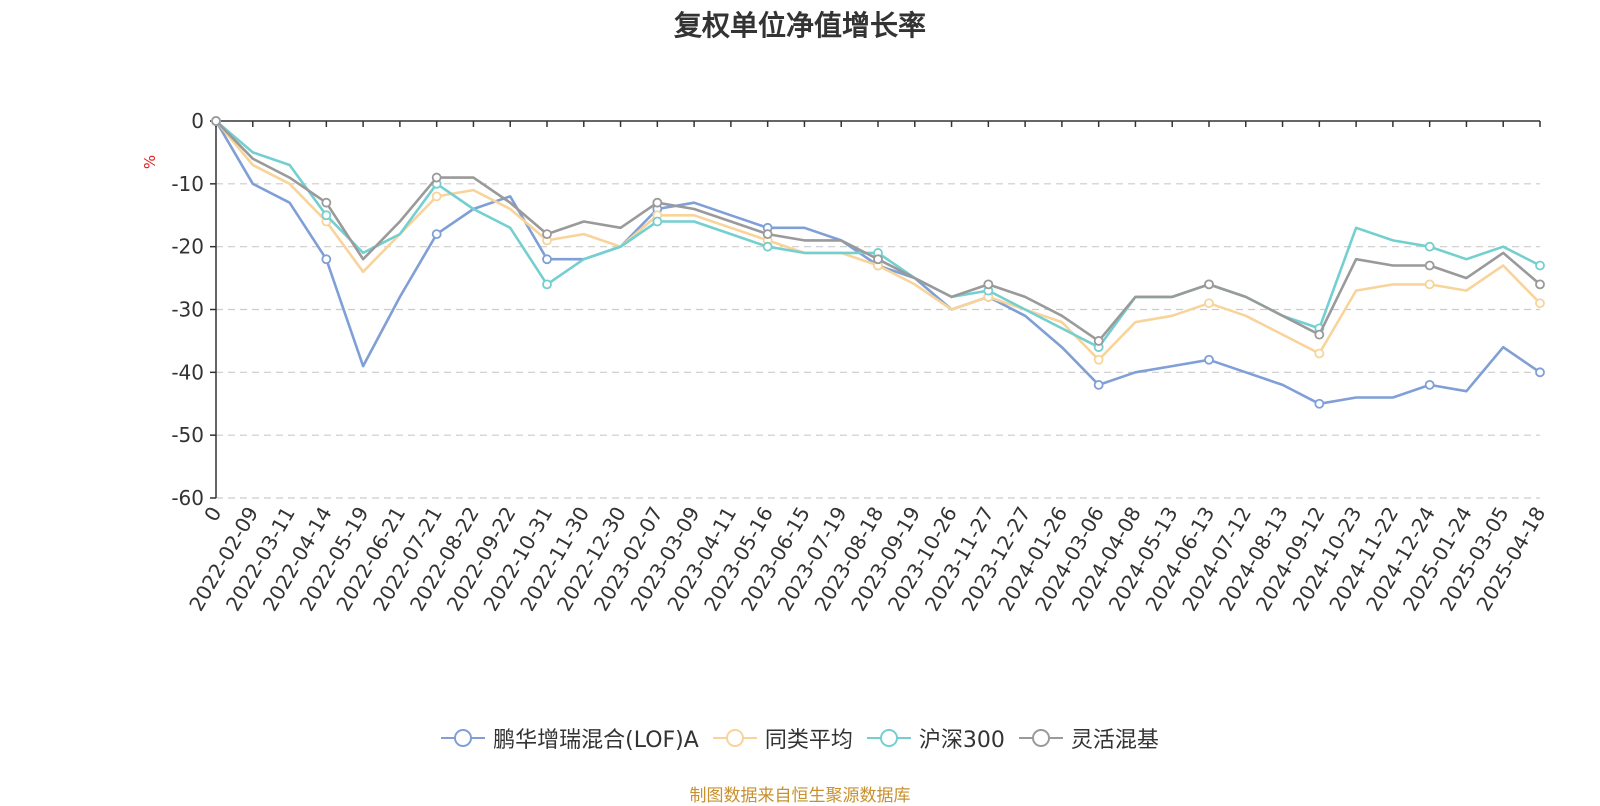 The height and width of the screenshot is (806, 1600). What do you see at coordinates (1114, 740) in the screenshot?
I see `legend-label: 灵活混基` at bounding box center [1114, 740].